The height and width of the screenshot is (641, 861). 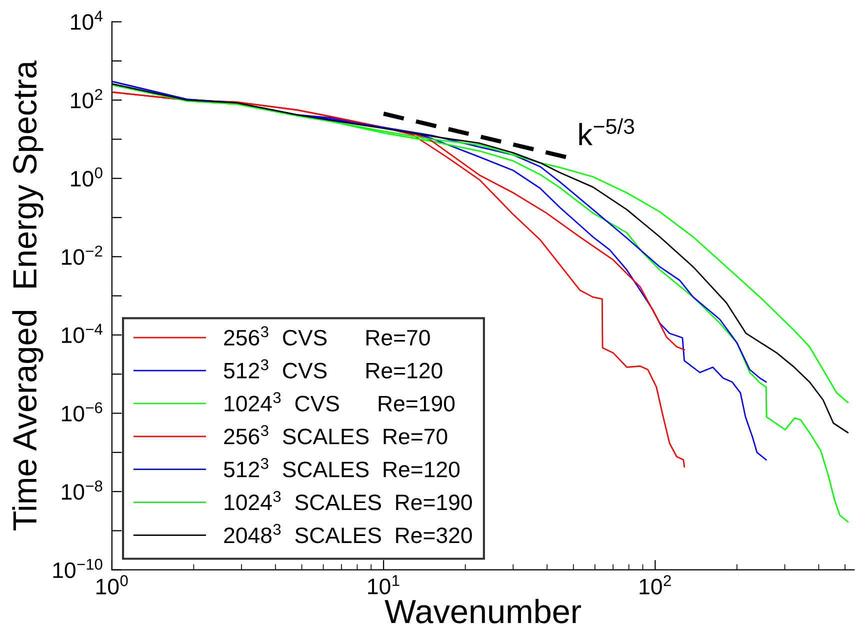 I want to click on legend-label: 512$^{3}$ CVS Re=120, so click(x=333, y=369).